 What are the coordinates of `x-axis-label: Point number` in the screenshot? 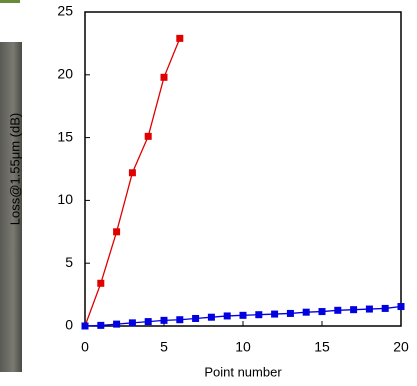 It's located at (243, 371).